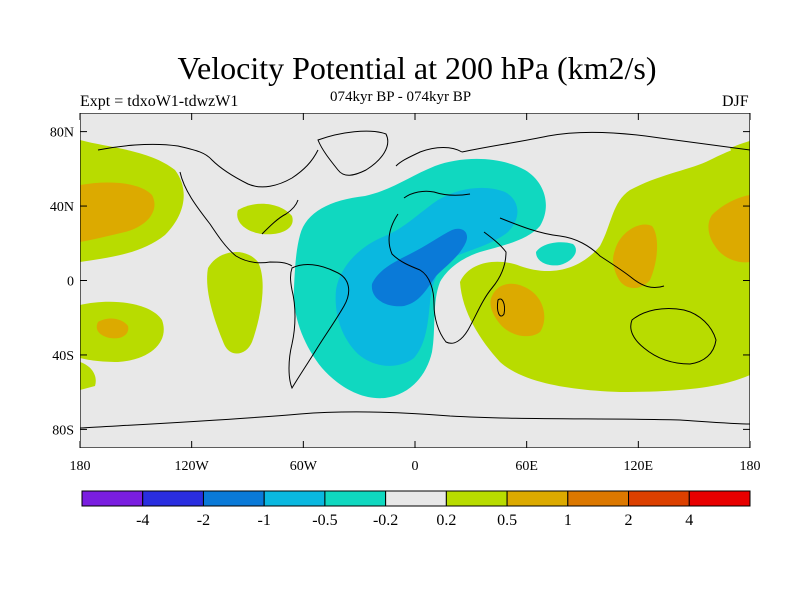  What do you see at coordinates (265, 219) in the screenshot?
I see `contour-pos-north-america` at bounding box center [265, 219].